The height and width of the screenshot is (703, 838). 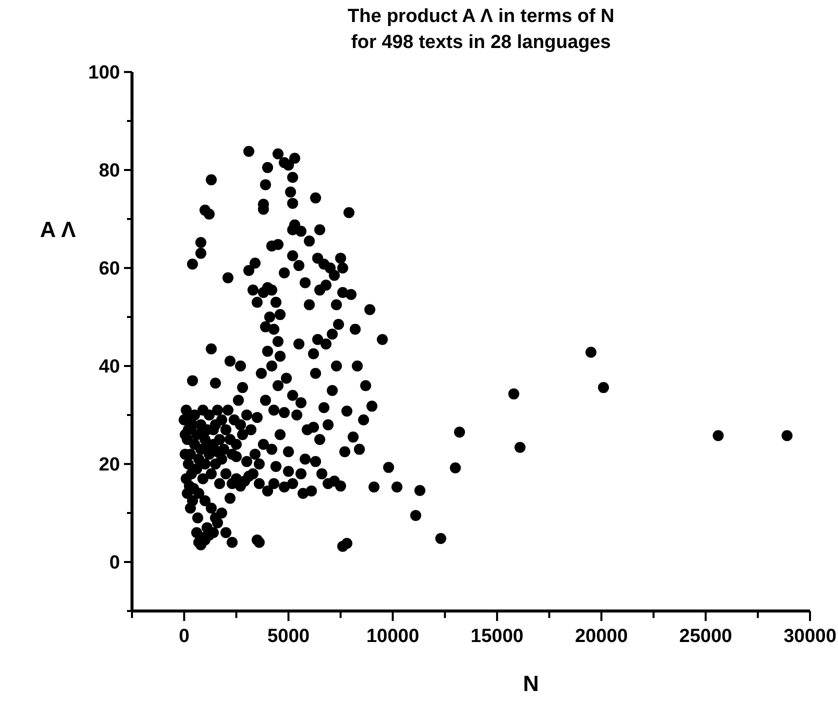 What do you see at coordinates (601, 636) in the screenshot?
I see `x-tick-label: 20000` at bounding box center [601, 636].